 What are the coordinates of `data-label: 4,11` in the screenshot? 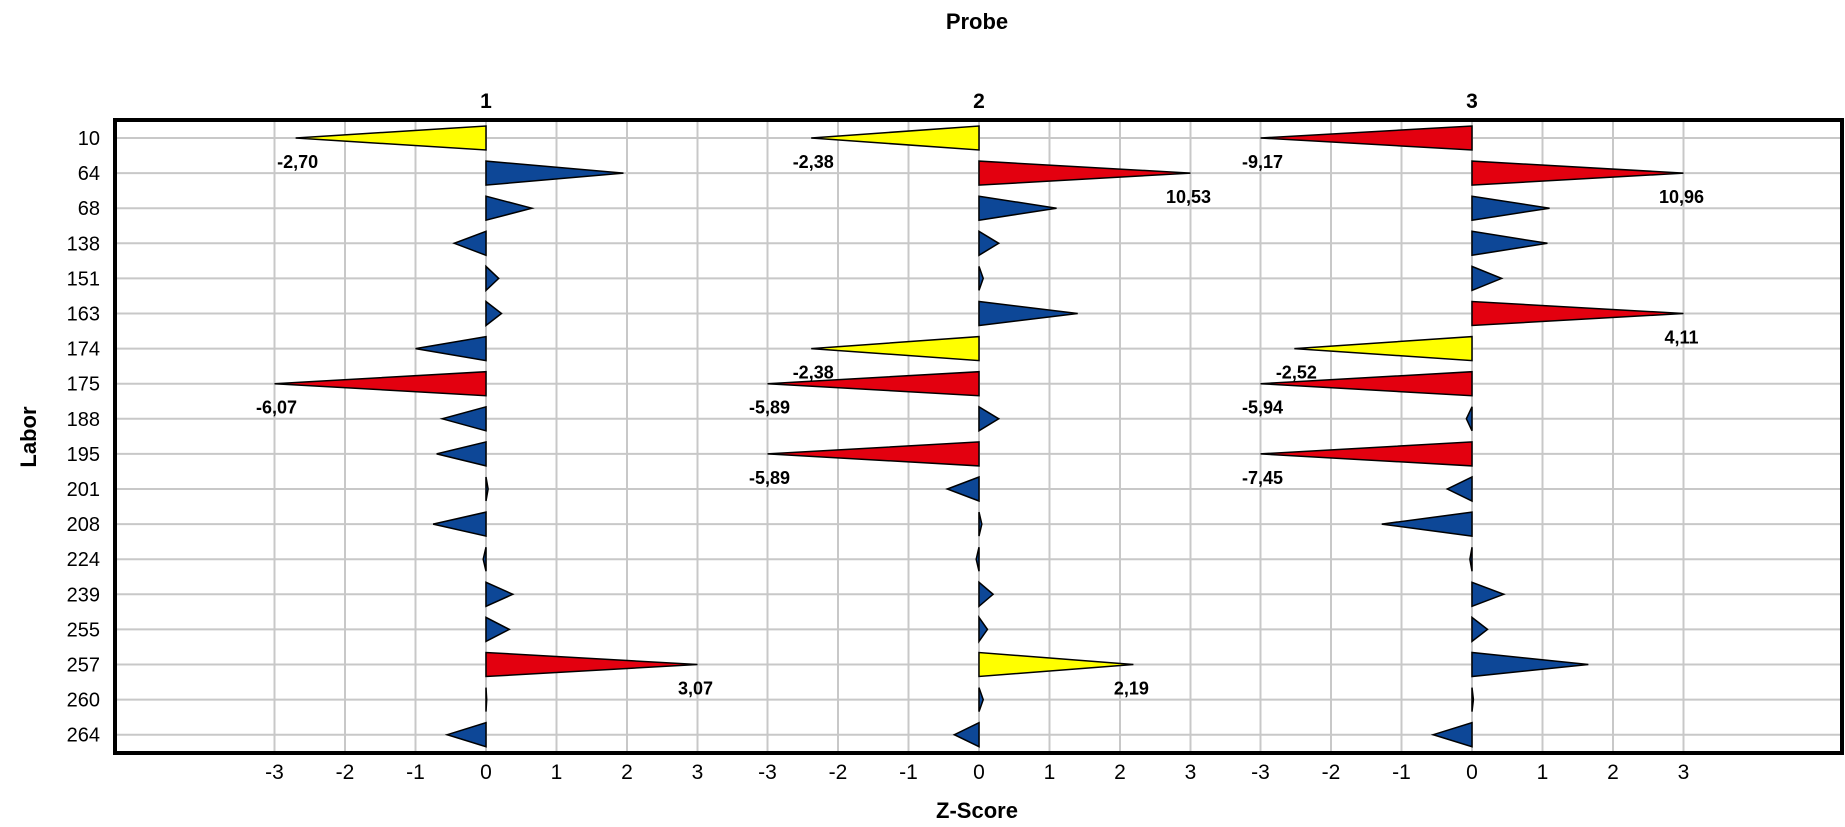 It's located at (1681, 338).